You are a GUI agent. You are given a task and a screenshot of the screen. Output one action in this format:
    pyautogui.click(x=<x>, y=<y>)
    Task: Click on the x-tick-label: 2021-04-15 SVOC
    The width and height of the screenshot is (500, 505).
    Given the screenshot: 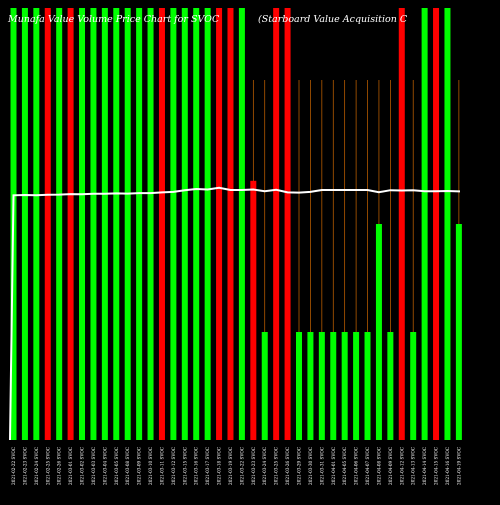 What is the action you would take?
    pyautogui.click(x=436, y=466)
    